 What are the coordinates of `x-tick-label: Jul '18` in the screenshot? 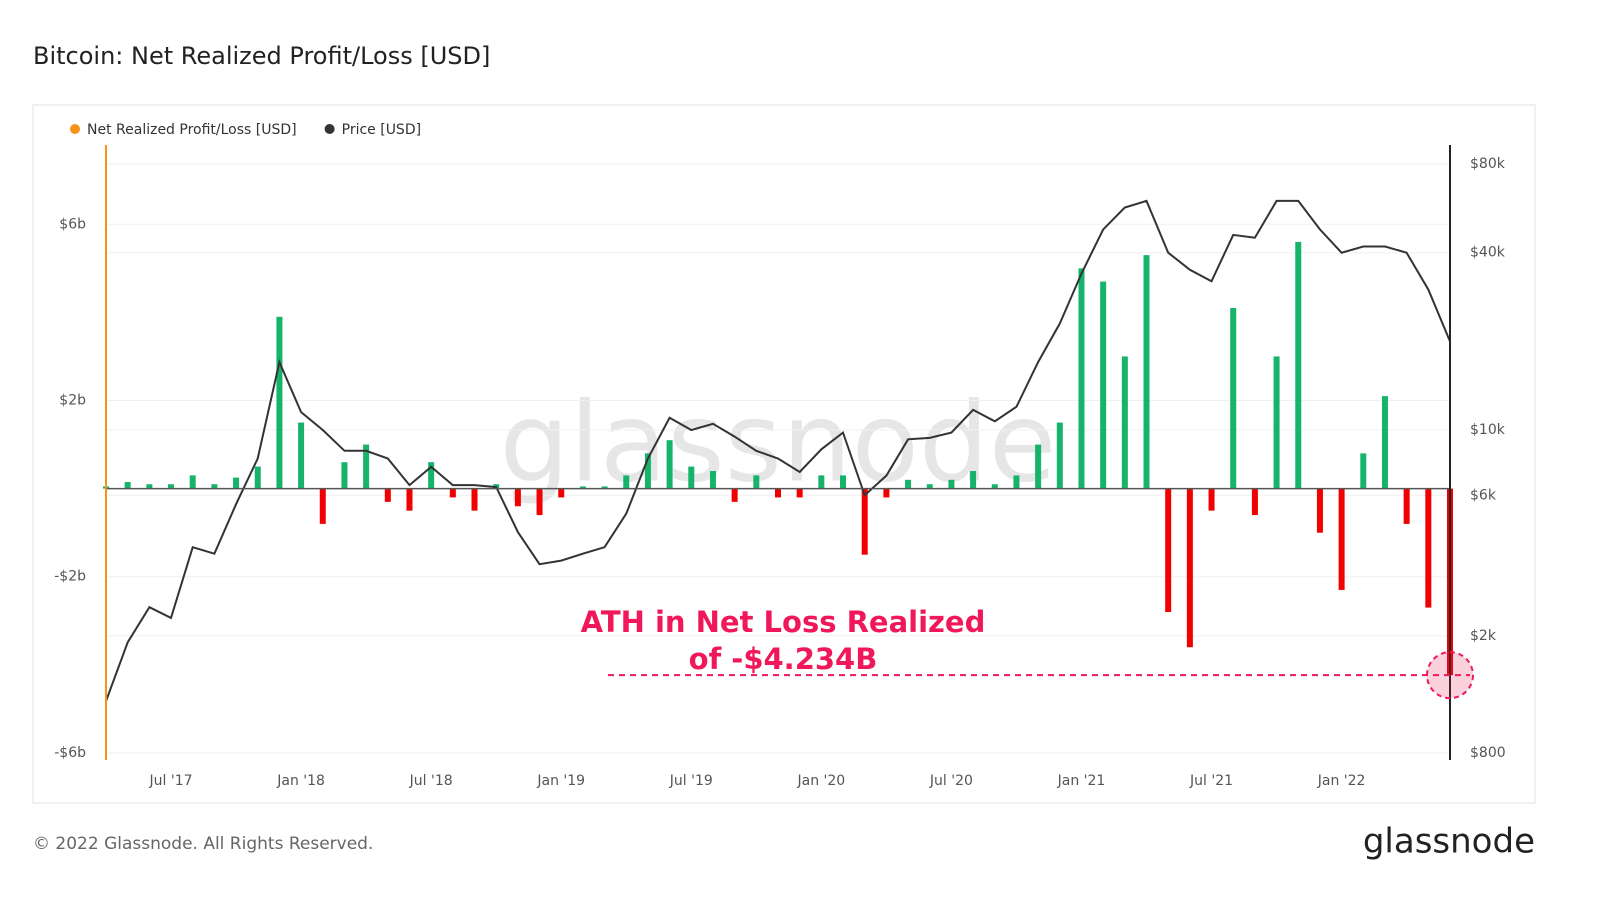 It's located at (431, 781).